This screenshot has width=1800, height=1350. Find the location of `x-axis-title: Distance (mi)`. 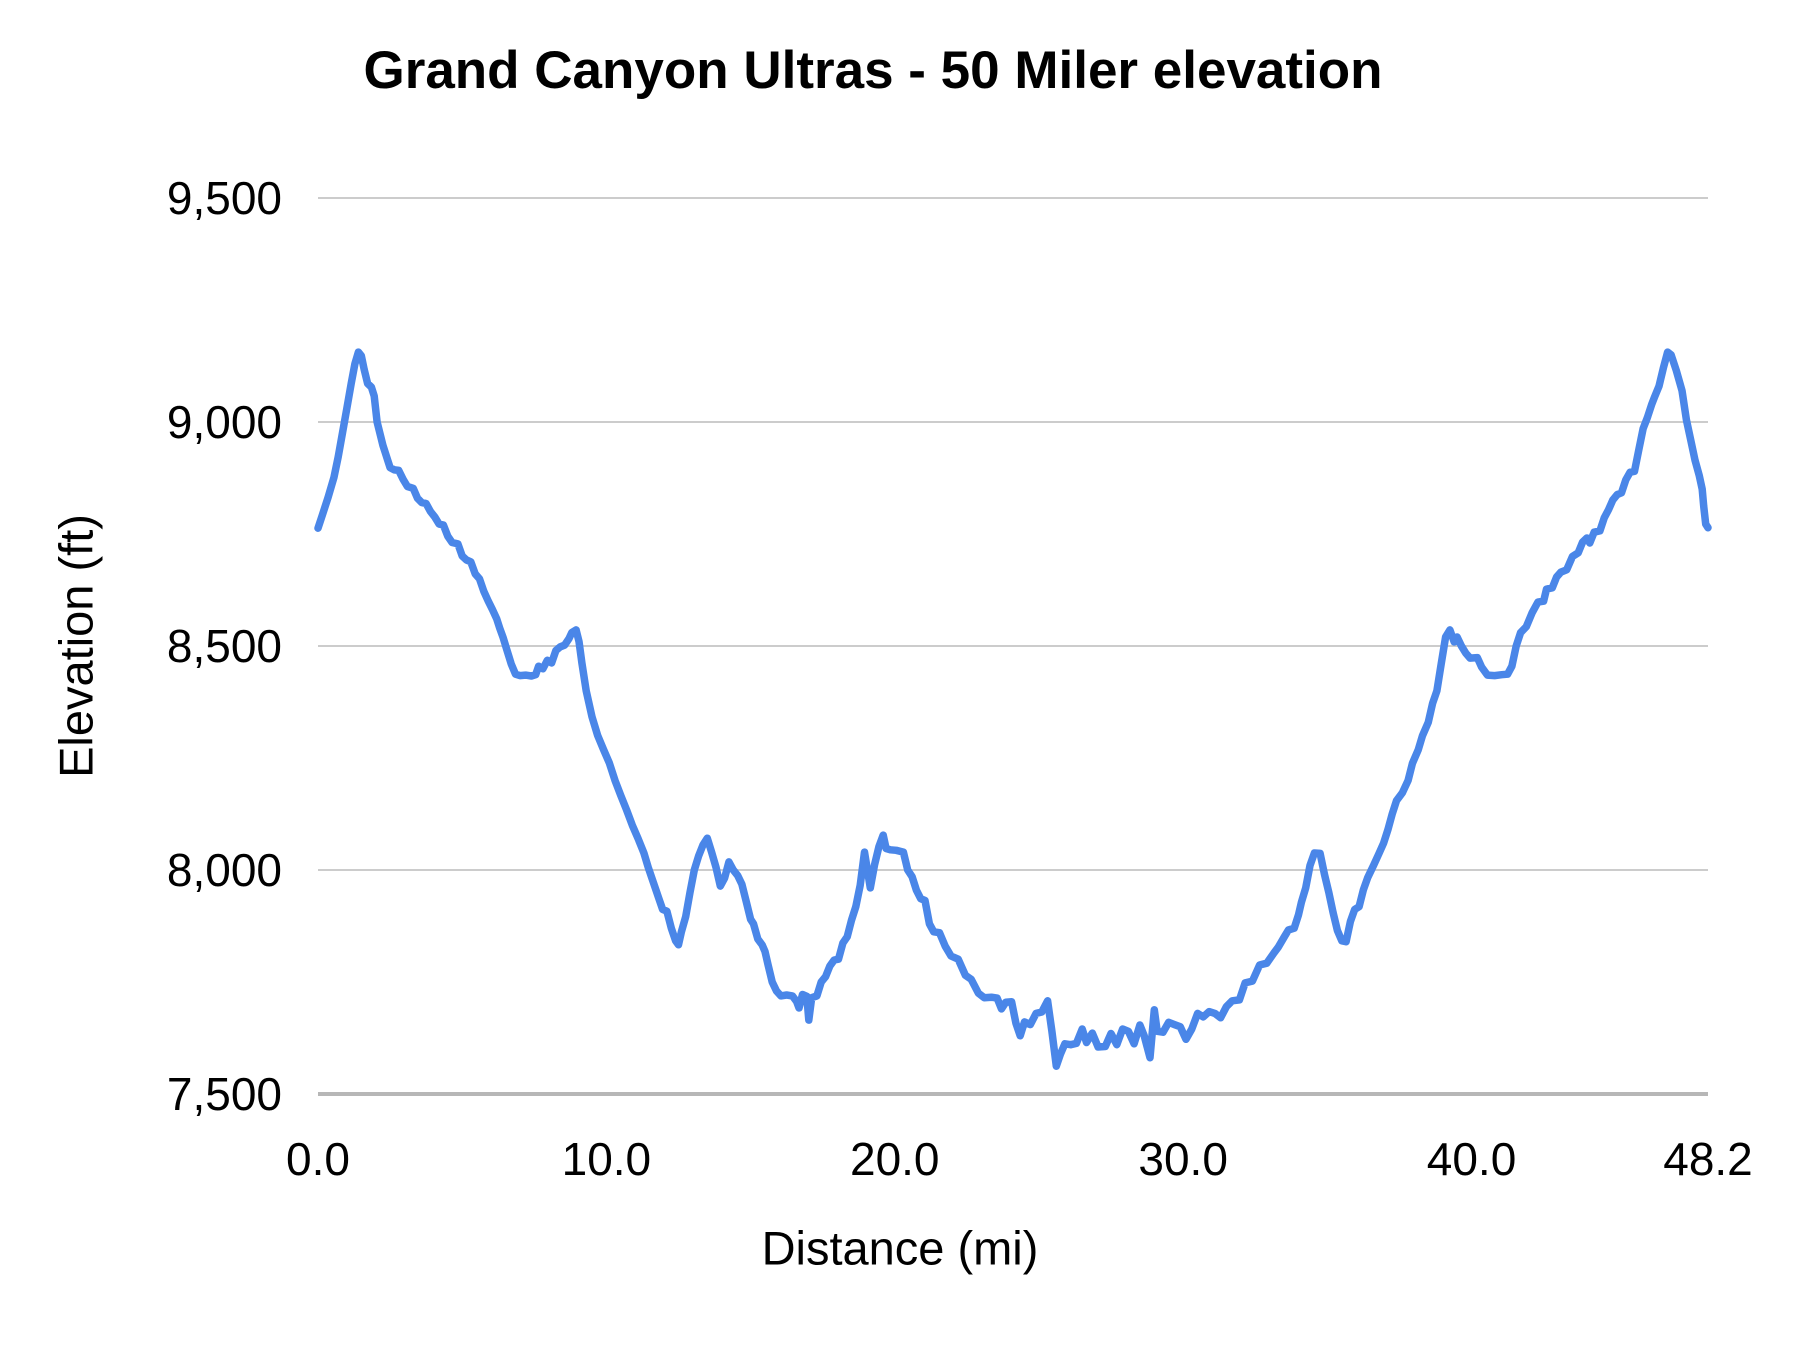

x-axis-title: Distance (mi) is located at coordinates (900, 1248).